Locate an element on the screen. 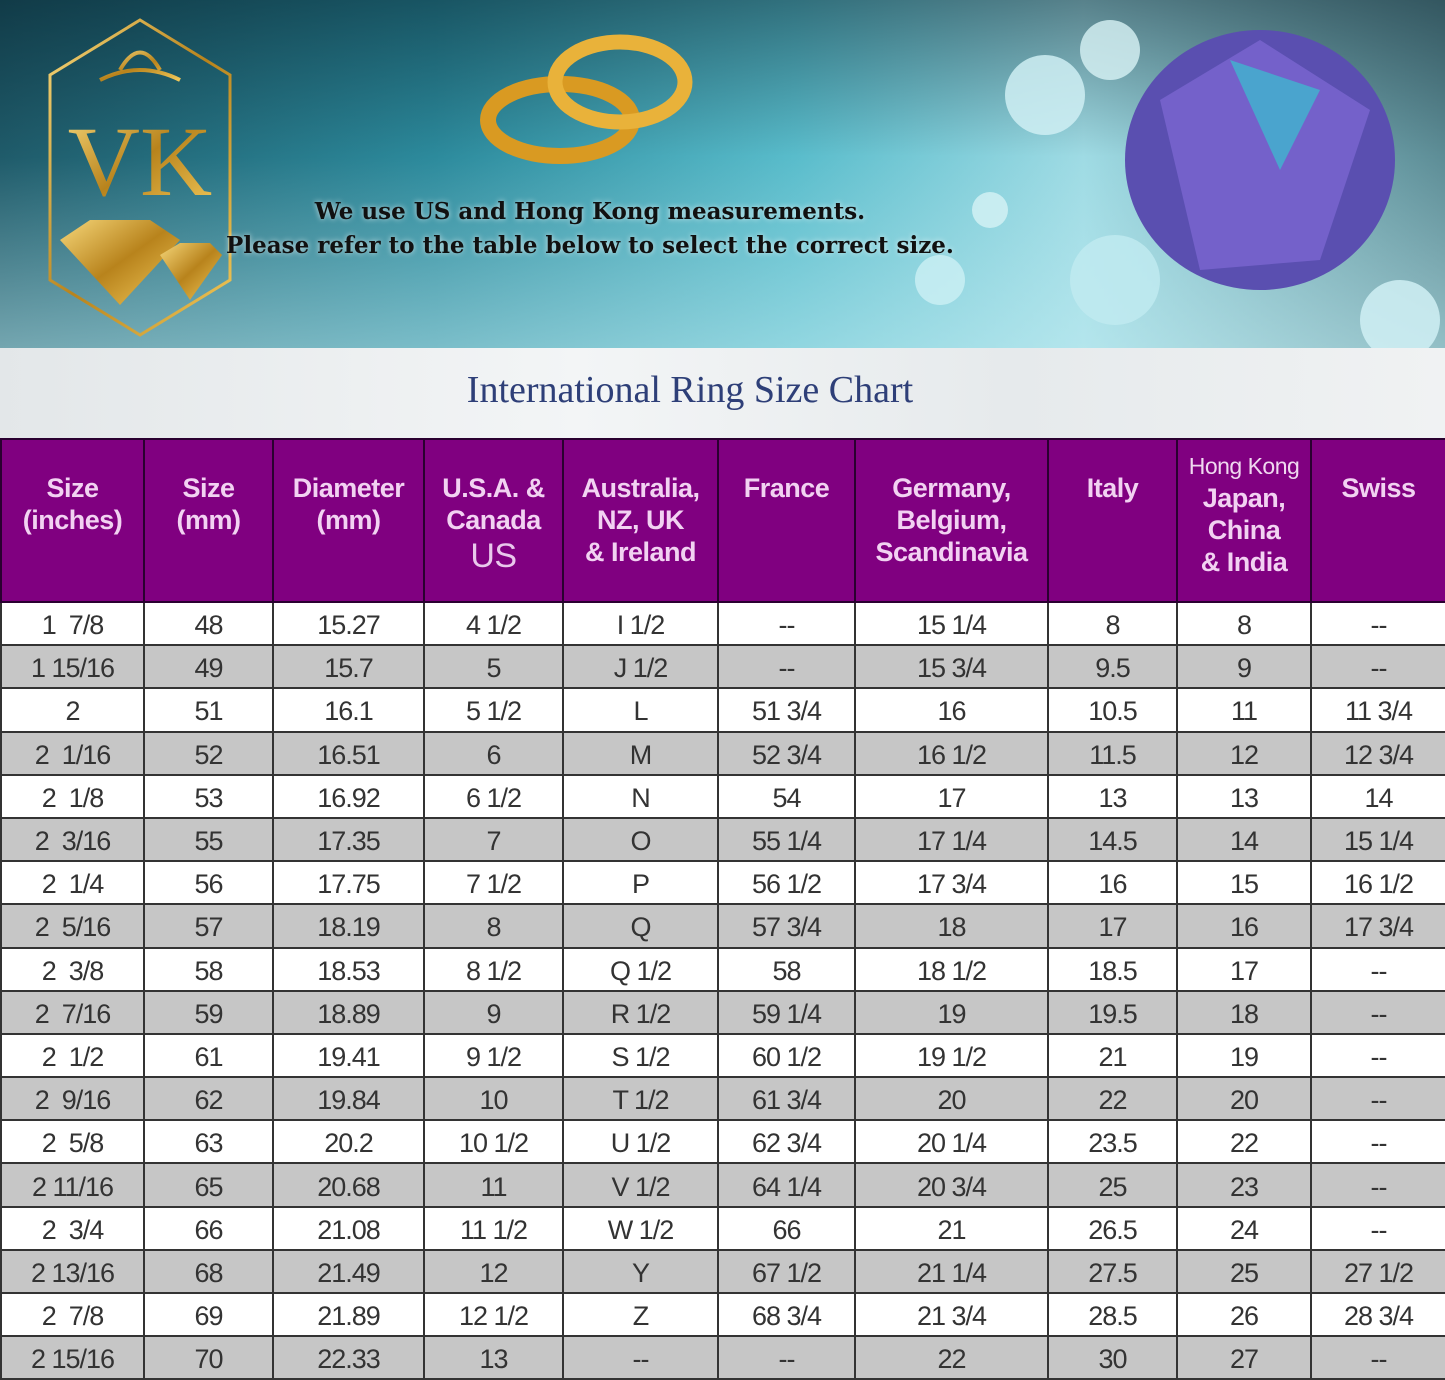 The width and height of the screenshot is (1445, 1380). table-cell: 18 is located at coordinates (1244, 1012).